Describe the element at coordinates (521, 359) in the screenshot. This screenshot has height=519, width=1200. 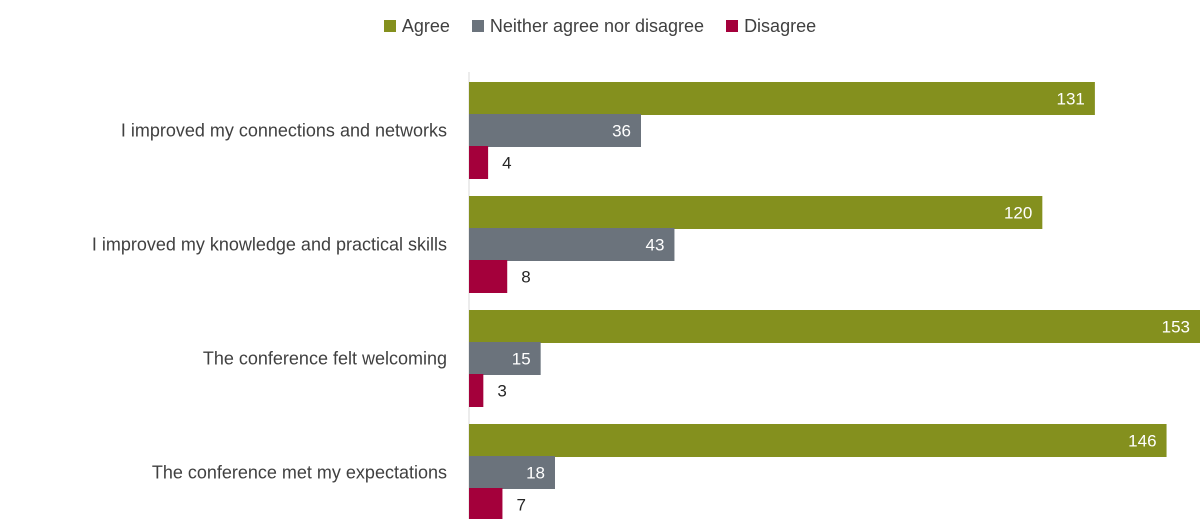
I see `data-label: 15` at that location.